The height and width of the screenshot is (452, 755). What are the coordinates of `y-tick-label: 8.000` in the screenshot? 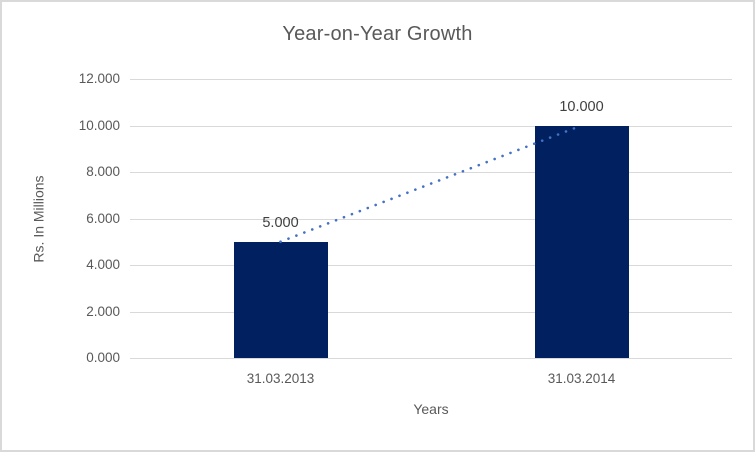 It's located at (103, 171).